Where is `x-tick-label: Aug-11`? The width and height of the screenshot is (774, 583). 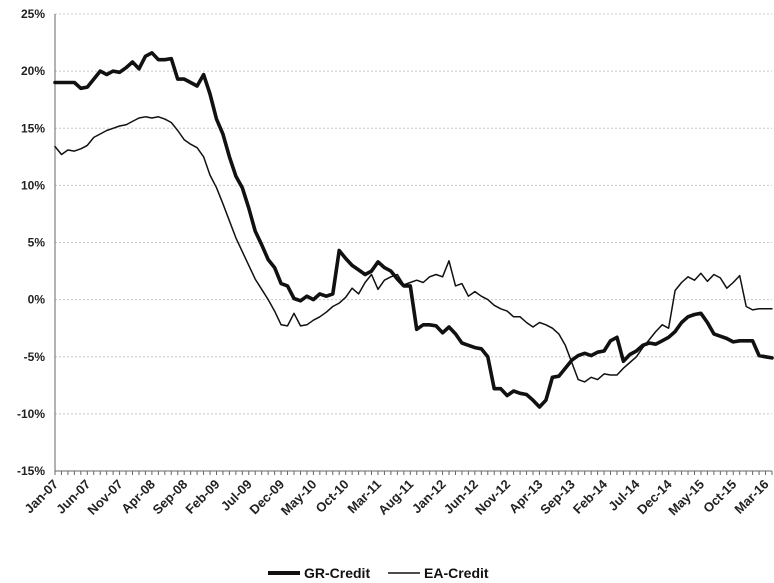 x-tick-label: Aug-11 is located at coordinates (395, 497).